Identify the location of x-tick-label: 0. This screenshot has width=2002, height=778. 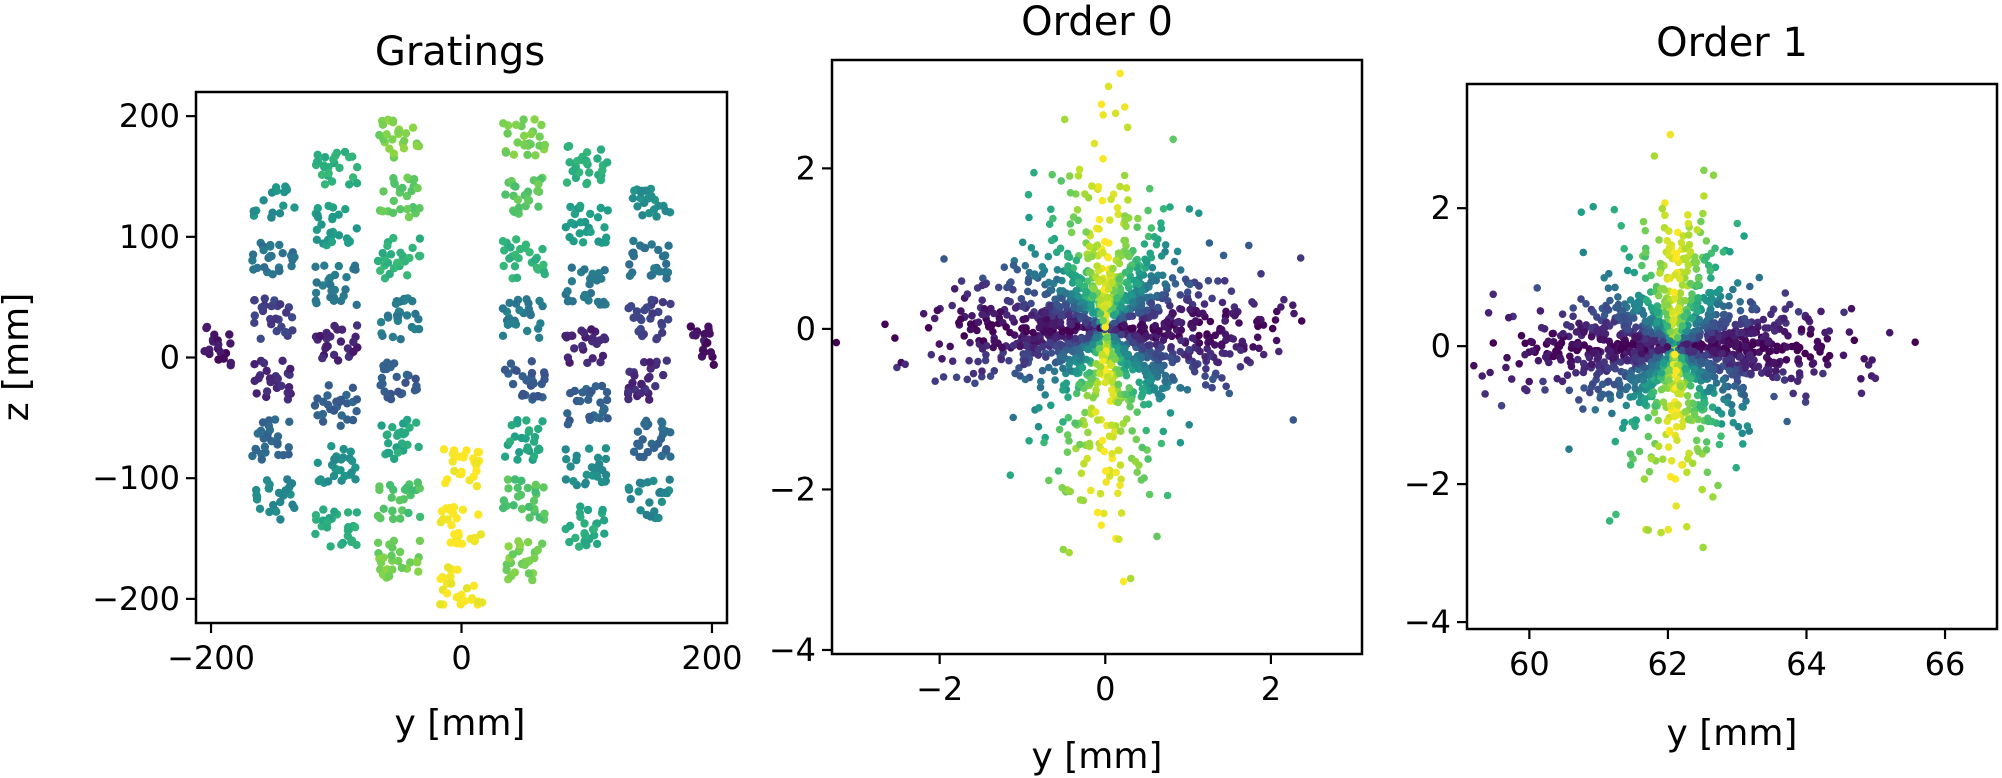
(461, 658).